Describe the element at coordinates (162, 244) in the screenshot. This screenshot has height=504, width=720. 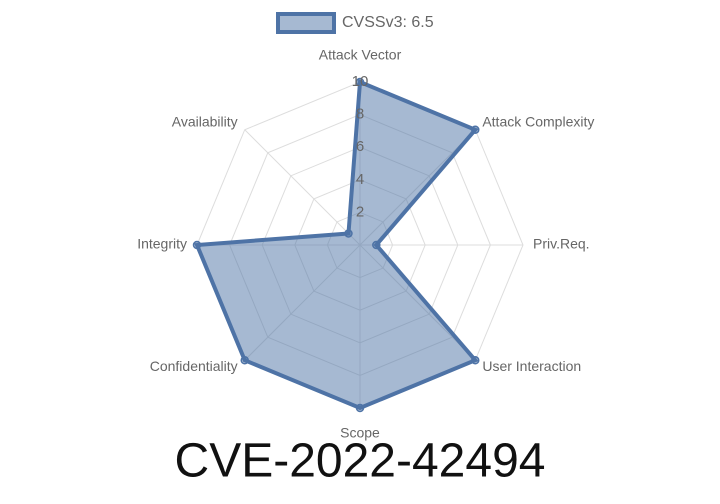
I see `axis-label: Integrity` at that location.